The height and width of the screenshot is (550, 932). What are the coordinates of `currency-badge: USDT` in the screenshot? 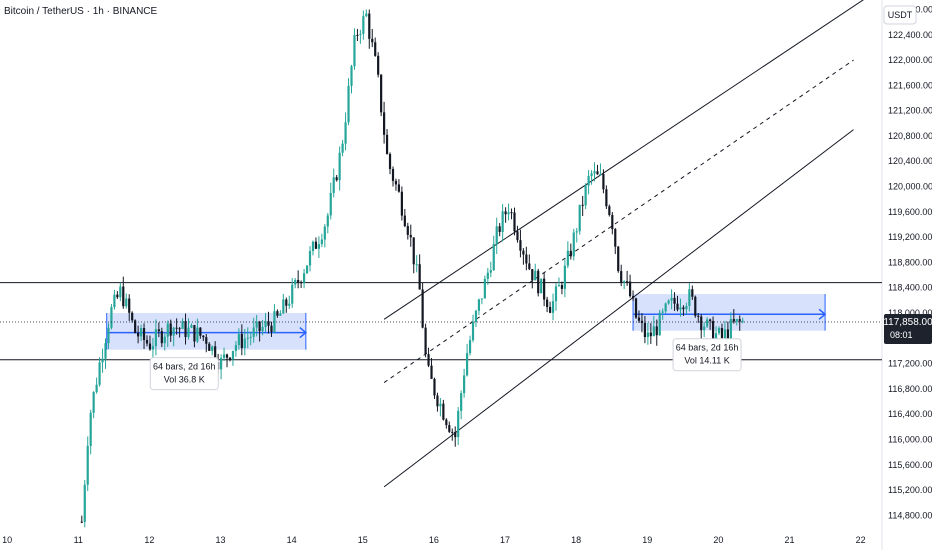 It's located at (900, 15).